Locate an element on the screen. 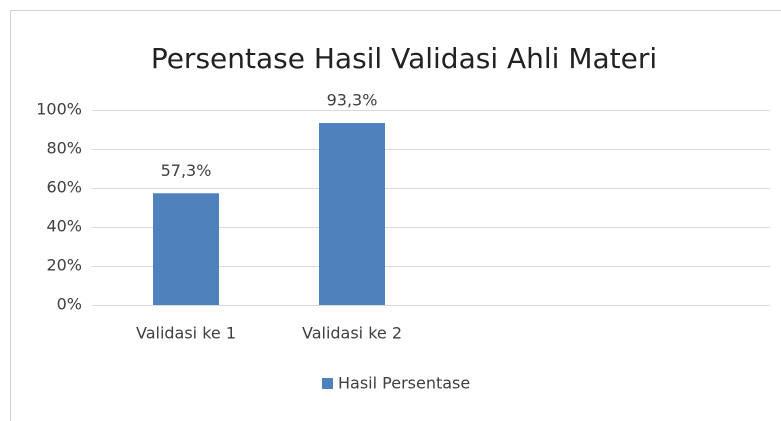 This screenshot has width=781, height=421. x-tick-label: Validasi ke 1 is located at coordinates (186, 333).